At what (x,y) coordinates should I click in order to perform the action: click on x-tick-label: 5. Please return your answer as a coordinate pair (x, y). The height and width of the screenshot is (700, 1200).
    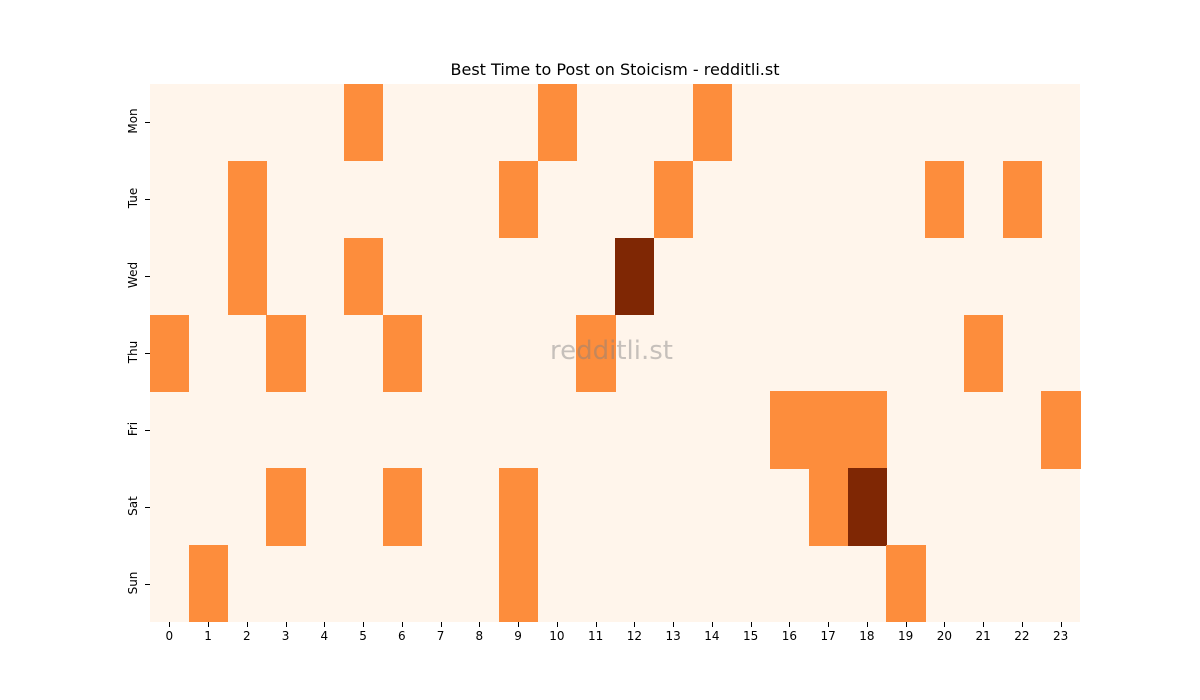
    Looking at the image, I should click on (363, 636).